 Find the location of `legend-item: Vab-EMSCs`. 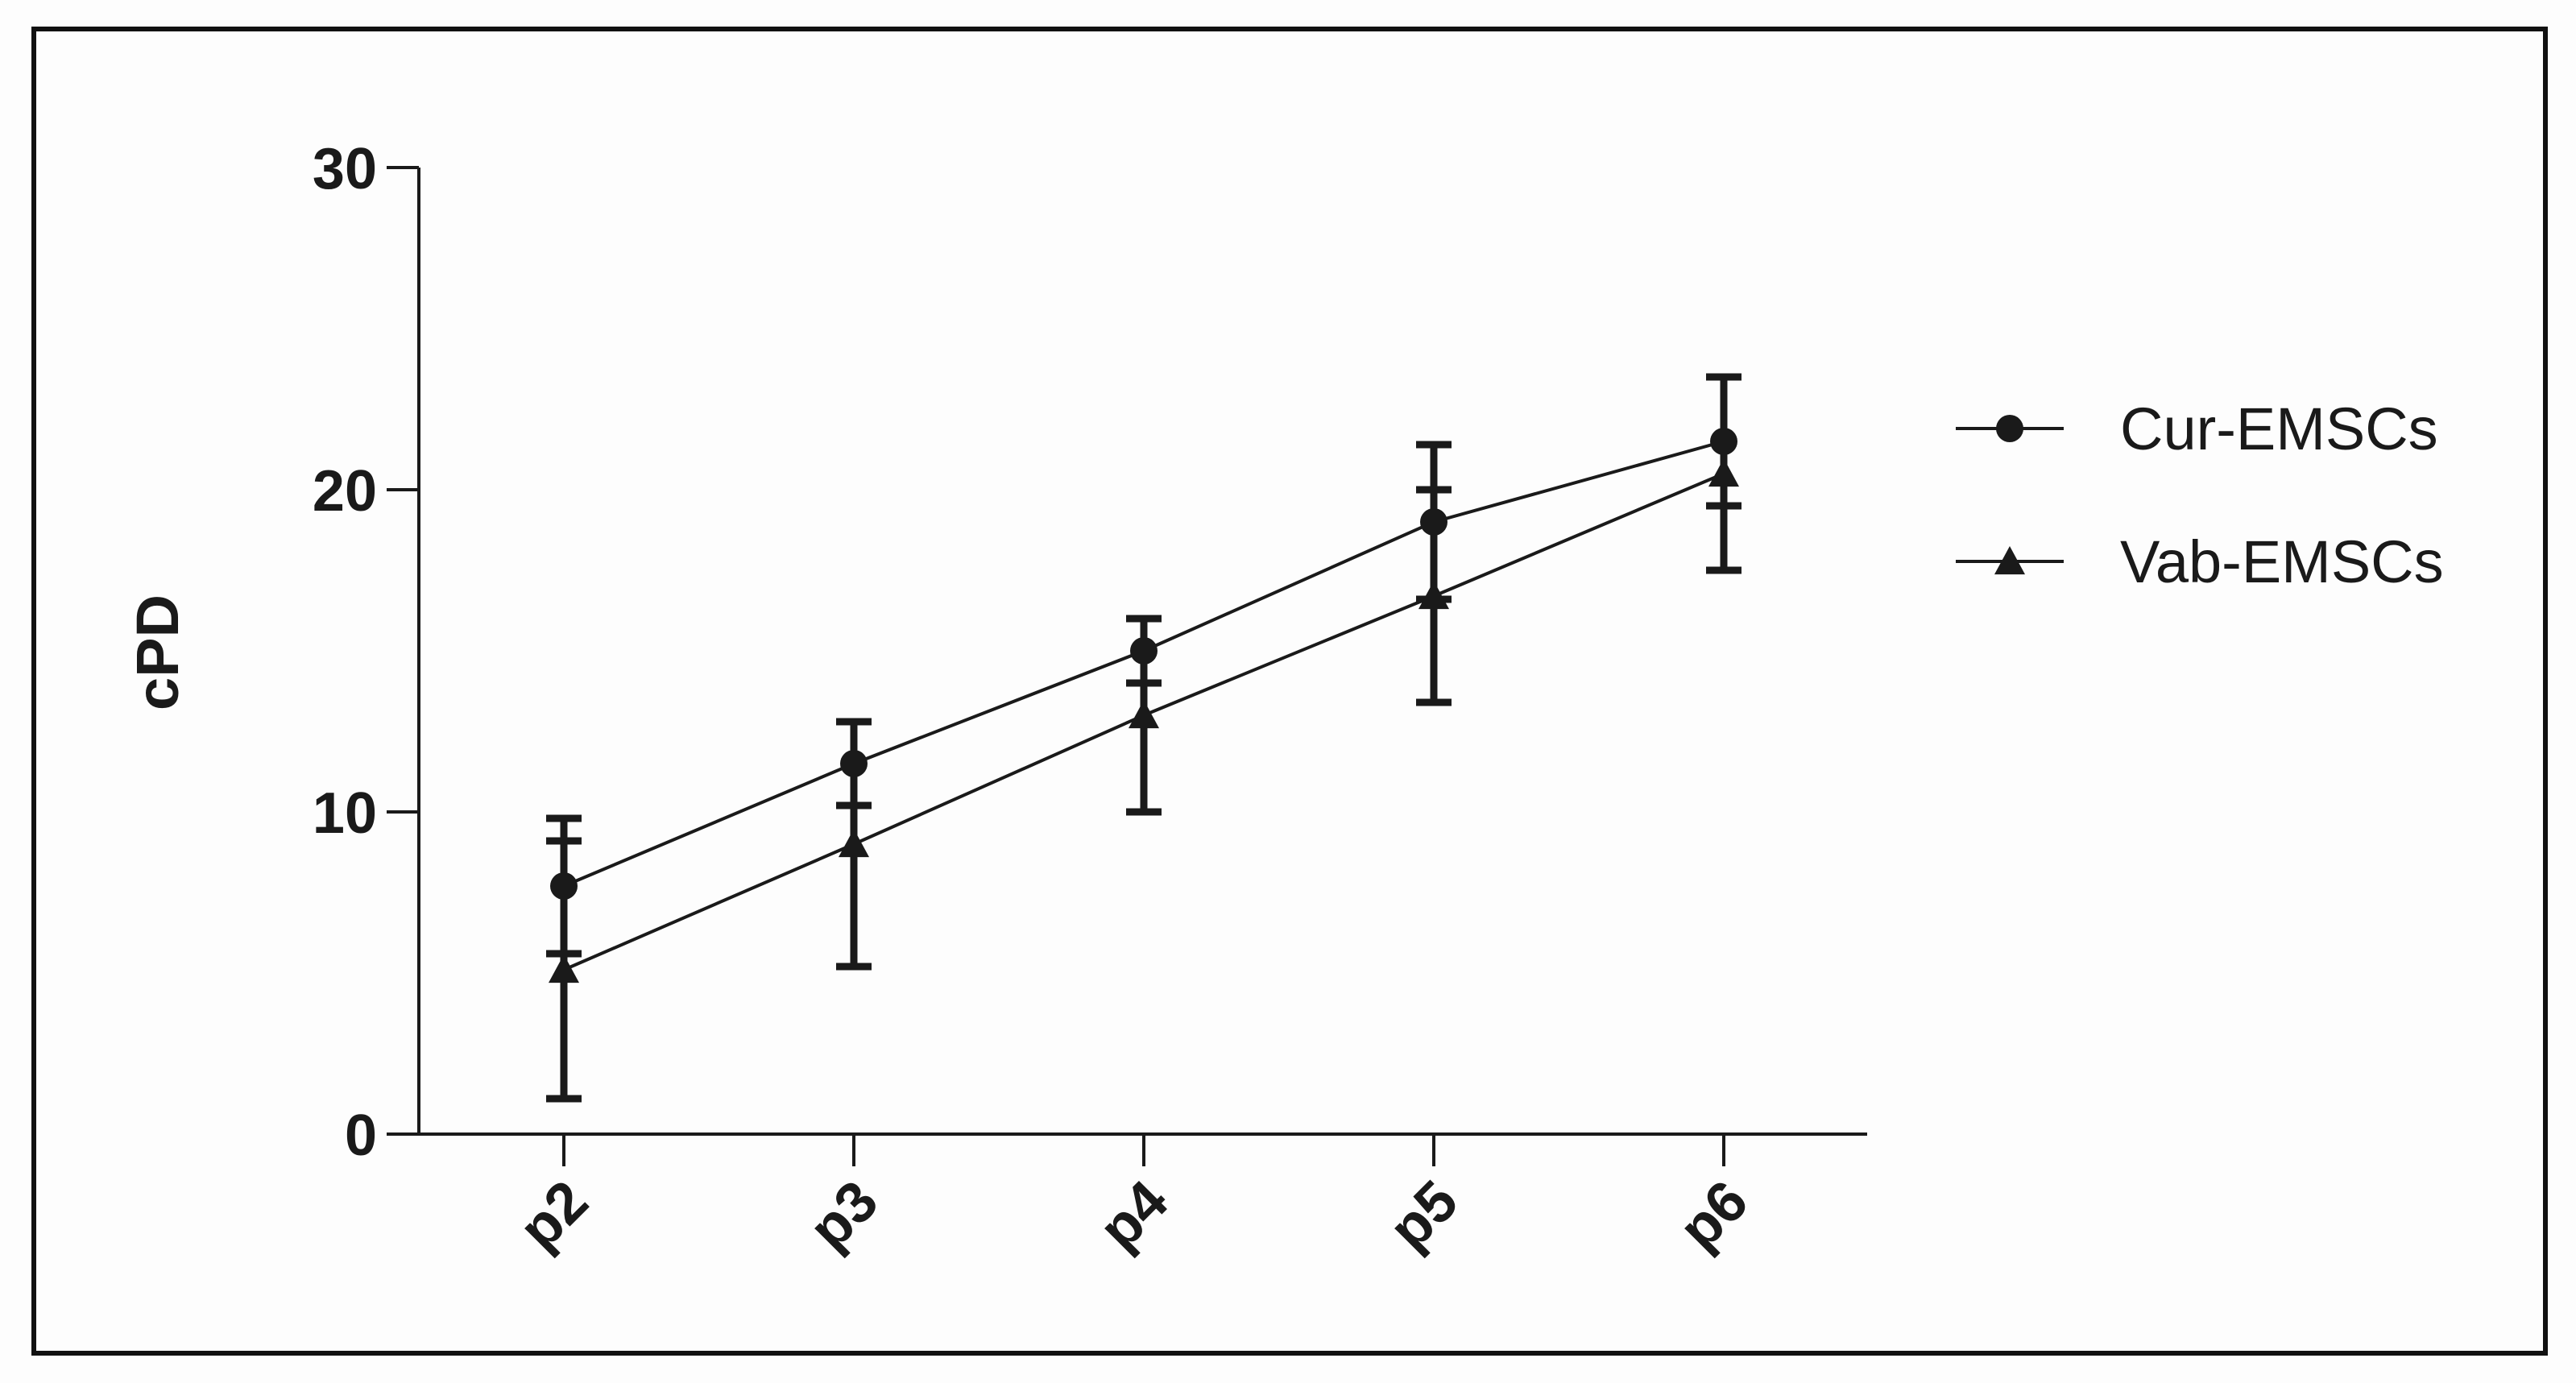

legend-item: Vab-EMSCs is located at coordinates (2200, 561).